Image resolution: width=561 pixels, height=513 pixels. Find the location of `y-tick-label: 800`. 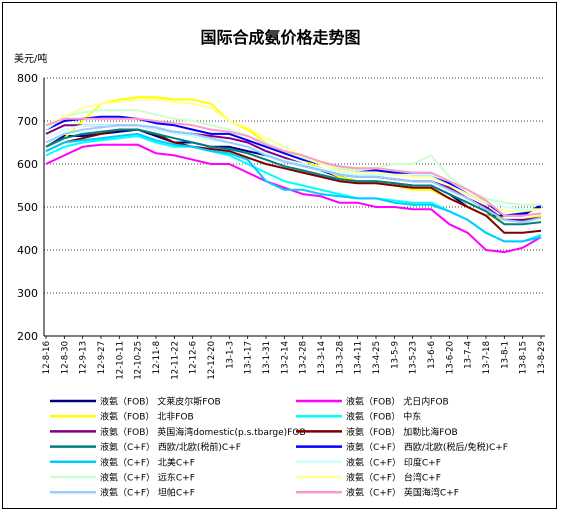

y-tick-label: 800 is located at coordinates (27, 78).